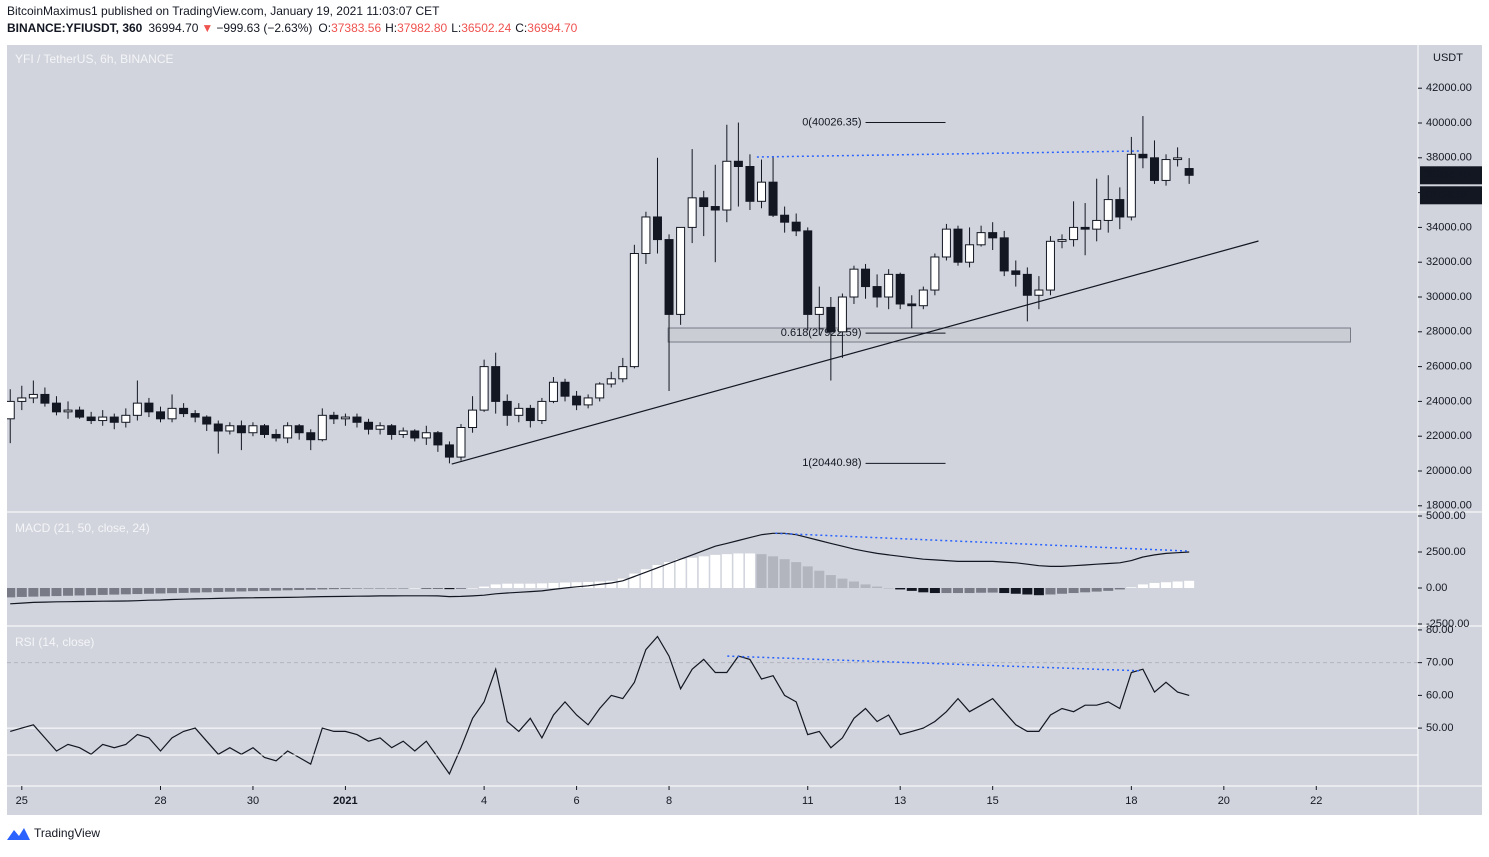 This screenshot has height=857, width=1489. Describe the element at coordinates (821, 333) in the screenshot. I see `fib-label: 0.618(27922.59)` at that location.